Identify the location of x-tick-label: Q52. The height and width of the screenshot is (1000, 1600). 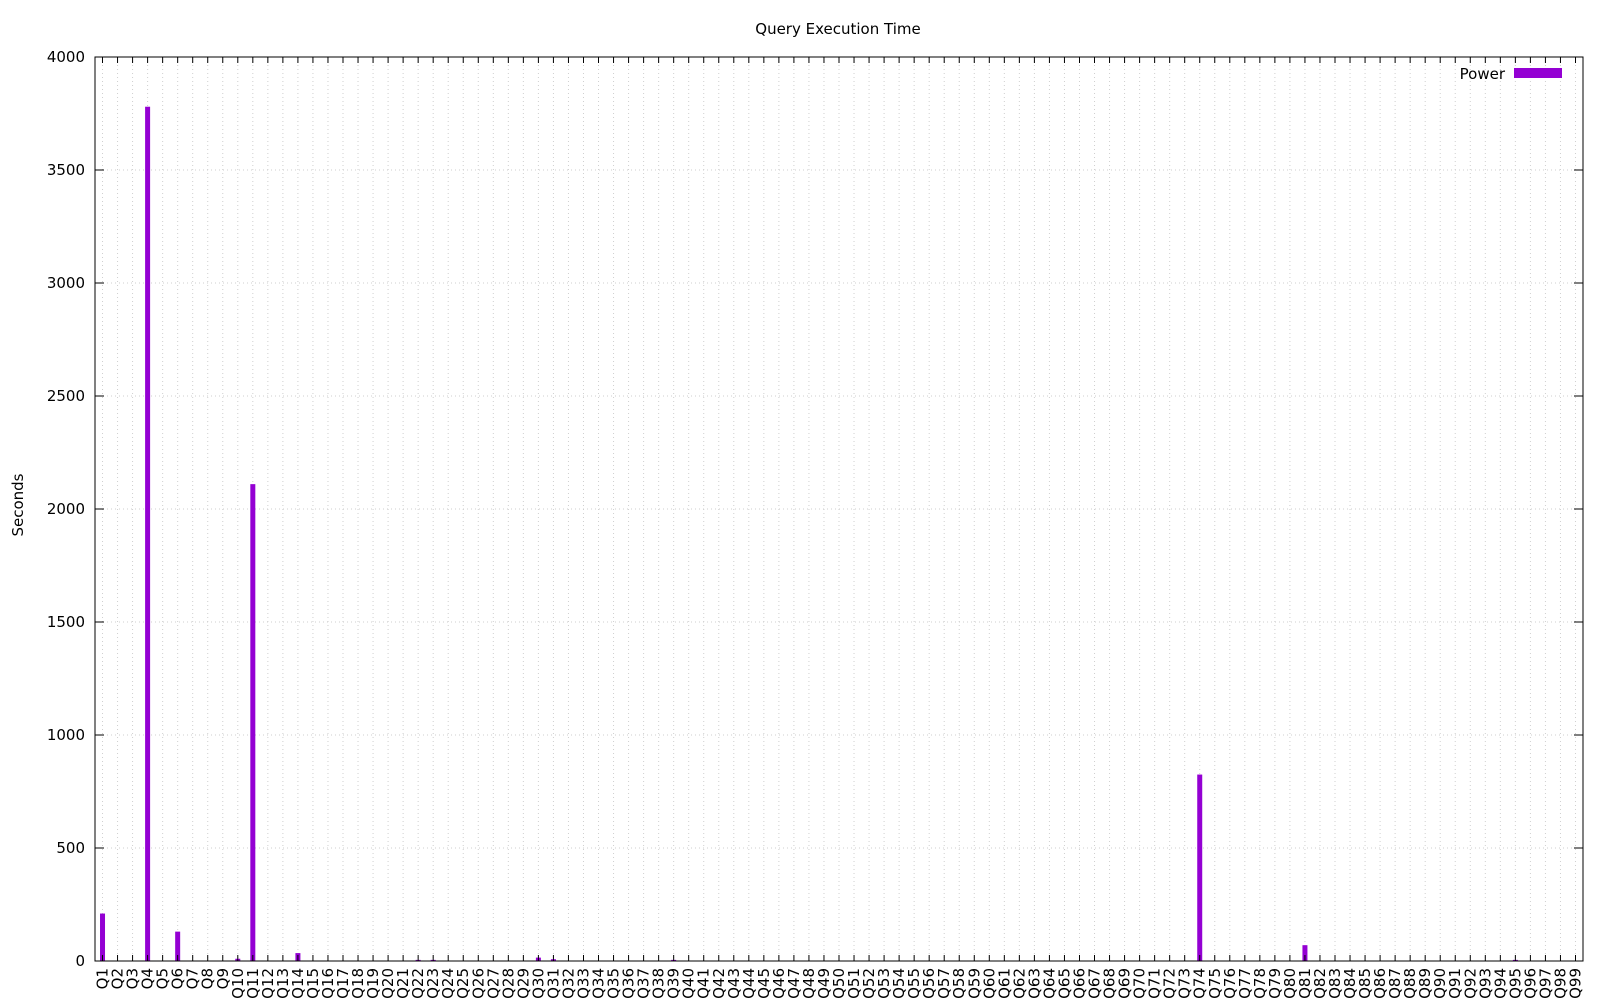
(869, 983).